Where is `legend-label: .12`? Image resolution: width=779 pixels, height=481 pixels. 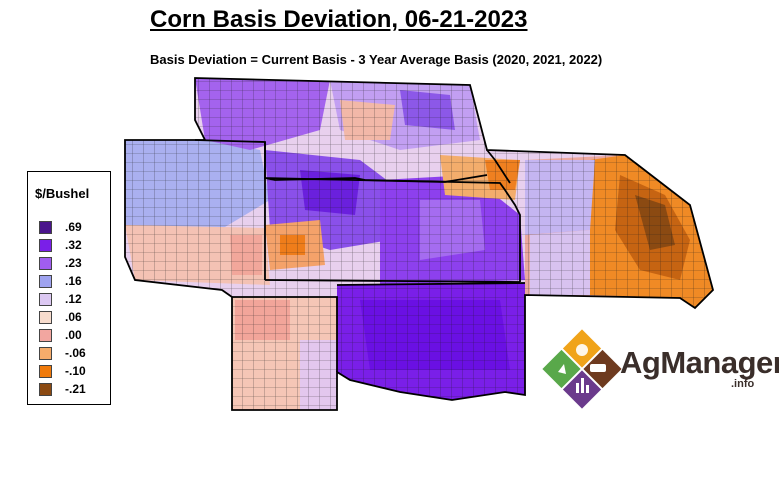
legend-label: .12 is located at coordinates (73, 299).